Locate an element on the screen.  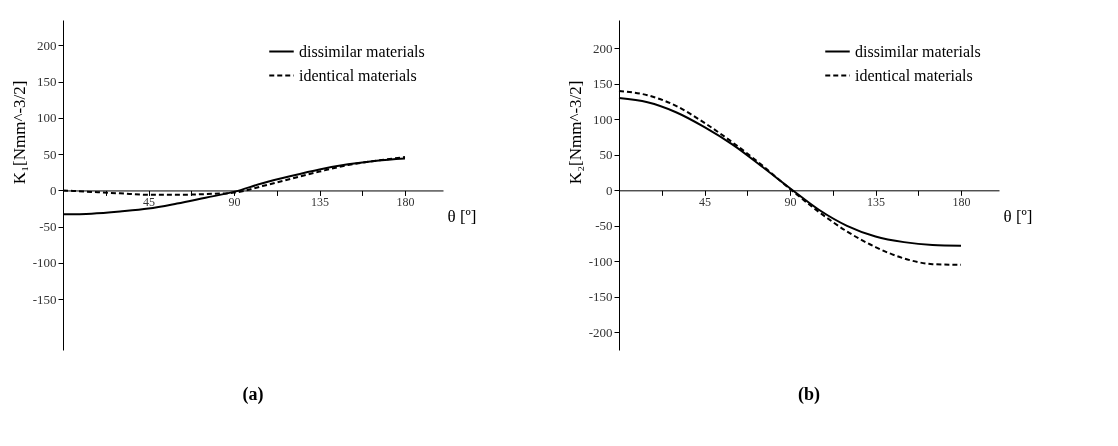
text: (b) is located at coordinates (809, 394).